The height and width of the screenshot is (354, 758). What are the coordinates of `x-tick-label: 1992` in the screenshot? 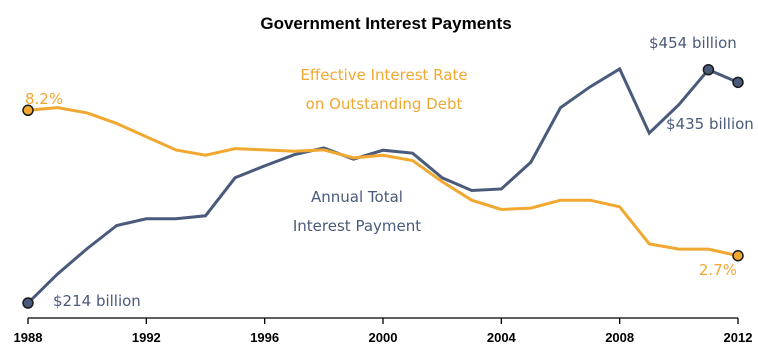 It's located at (146, 337).